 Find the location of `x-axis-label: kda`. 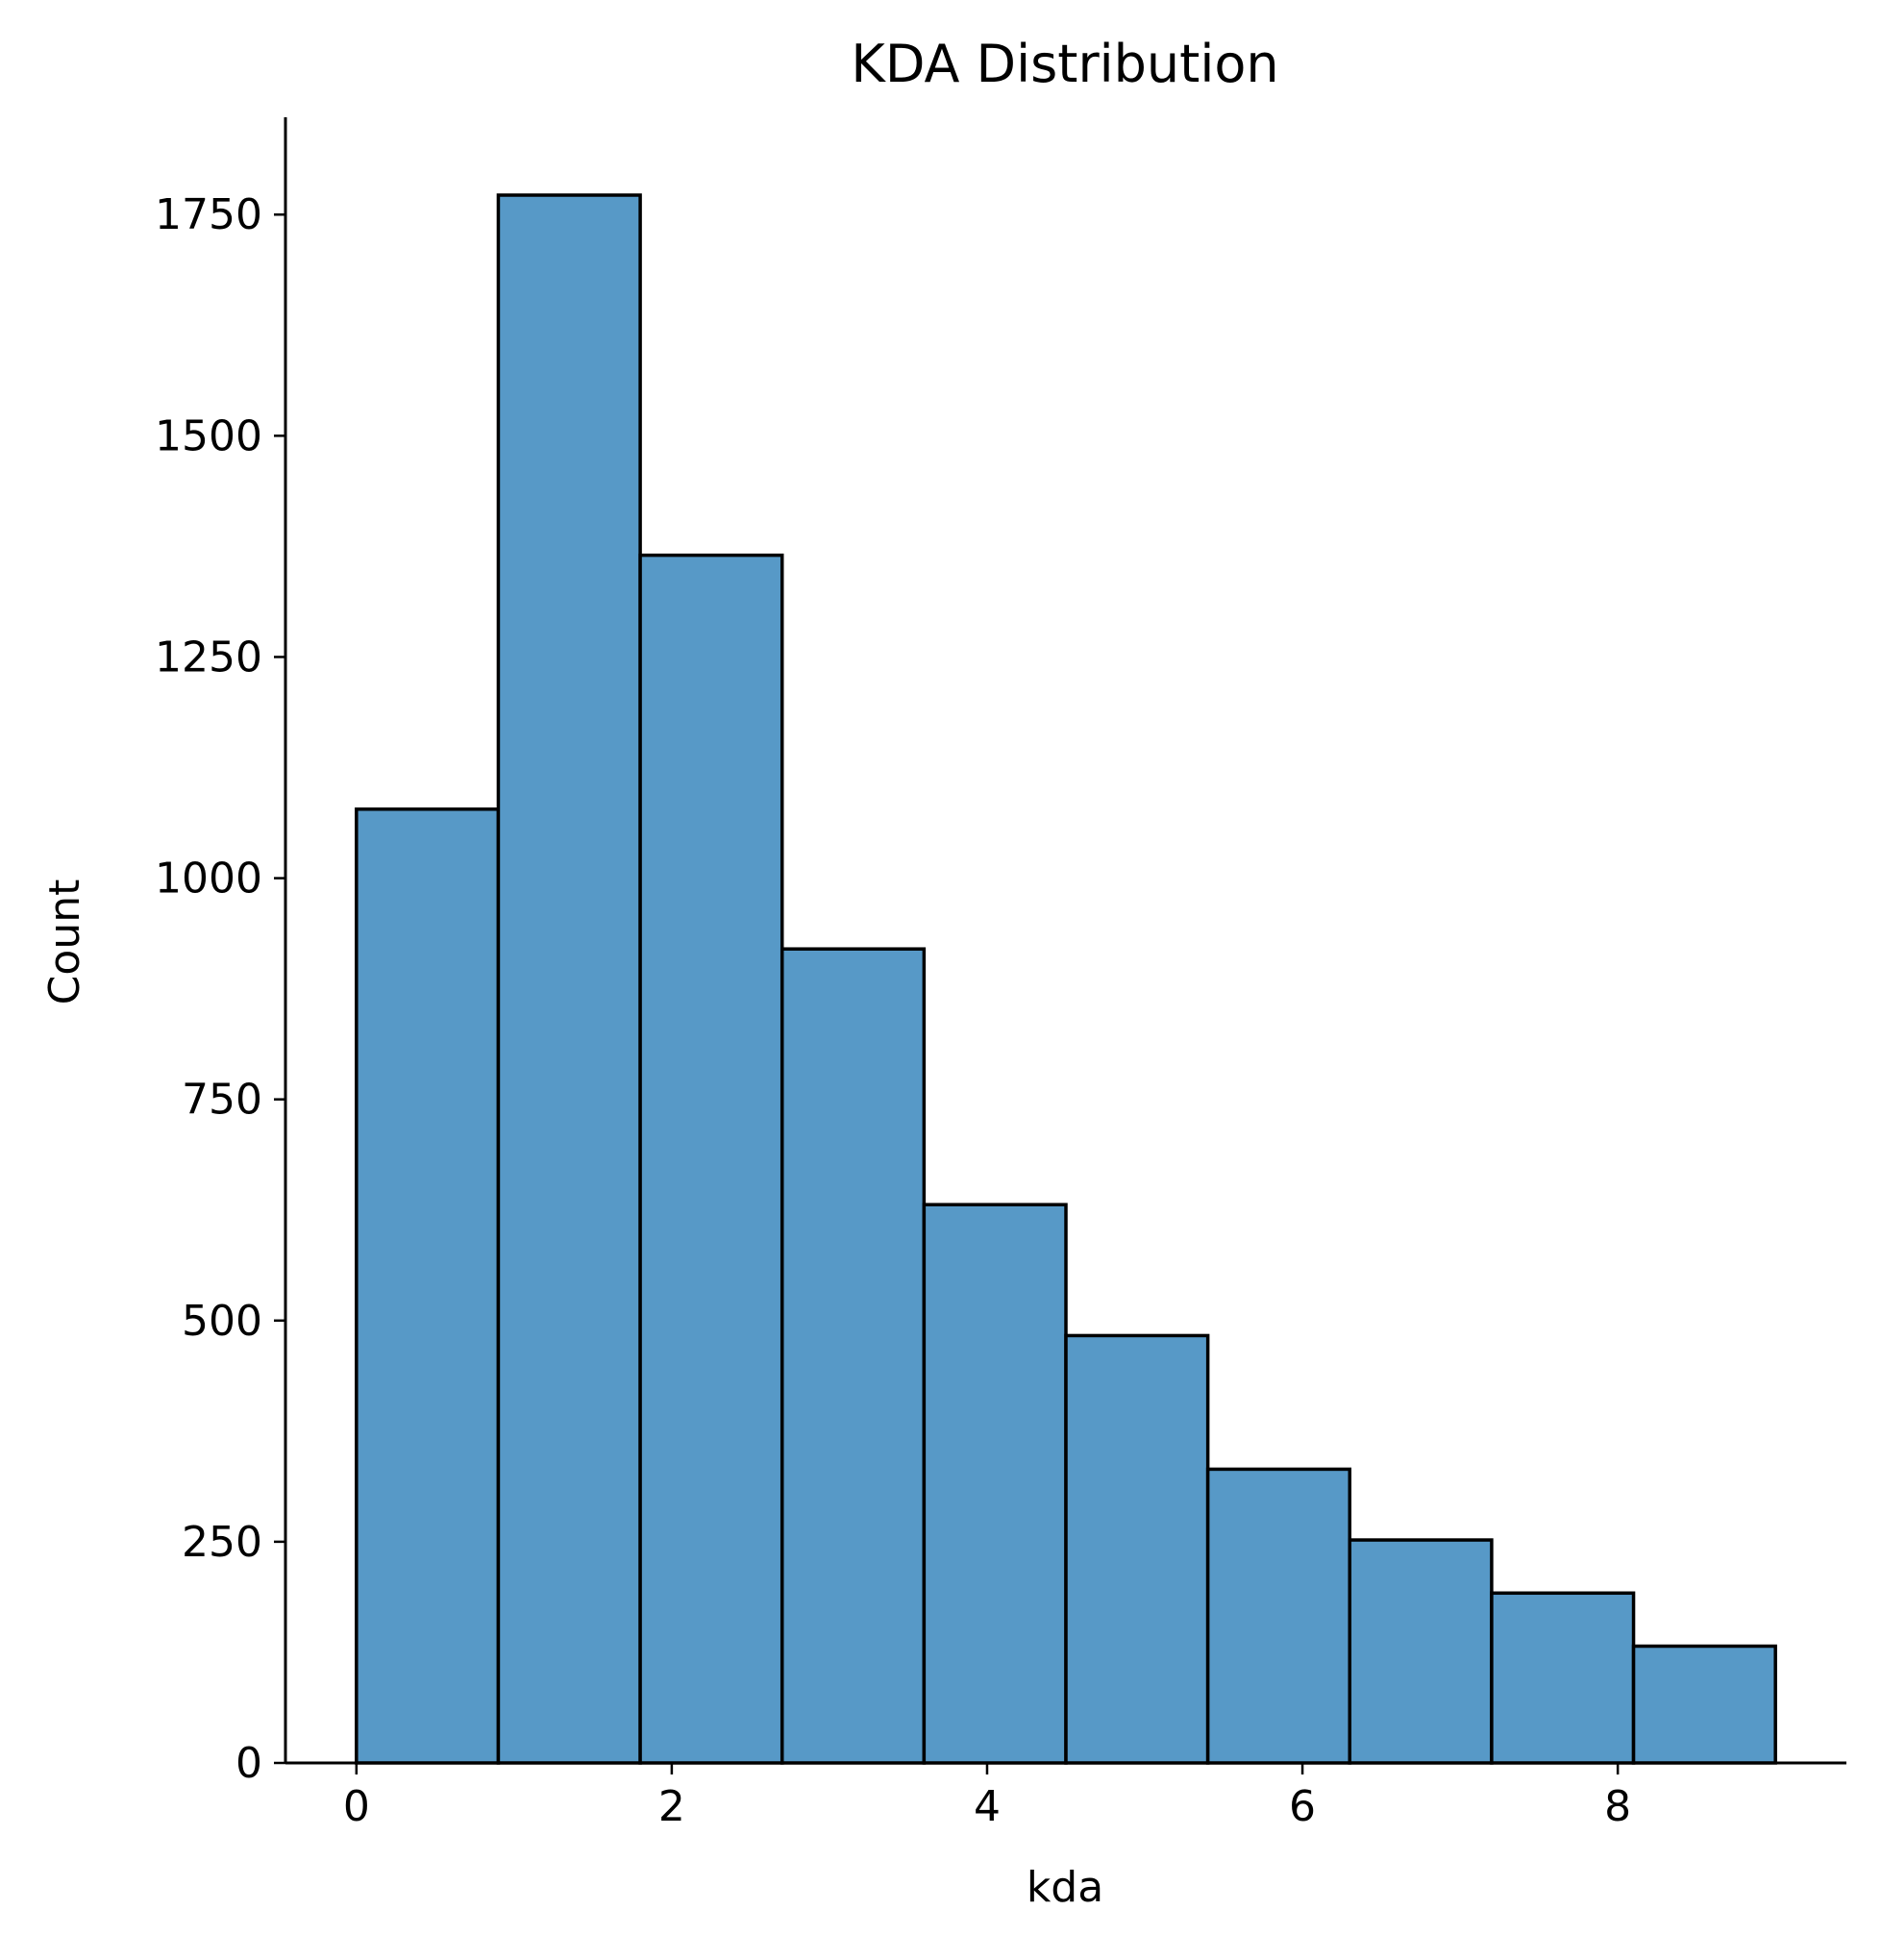

x-axis-label: kda is located at coordinates (1065, 1887).